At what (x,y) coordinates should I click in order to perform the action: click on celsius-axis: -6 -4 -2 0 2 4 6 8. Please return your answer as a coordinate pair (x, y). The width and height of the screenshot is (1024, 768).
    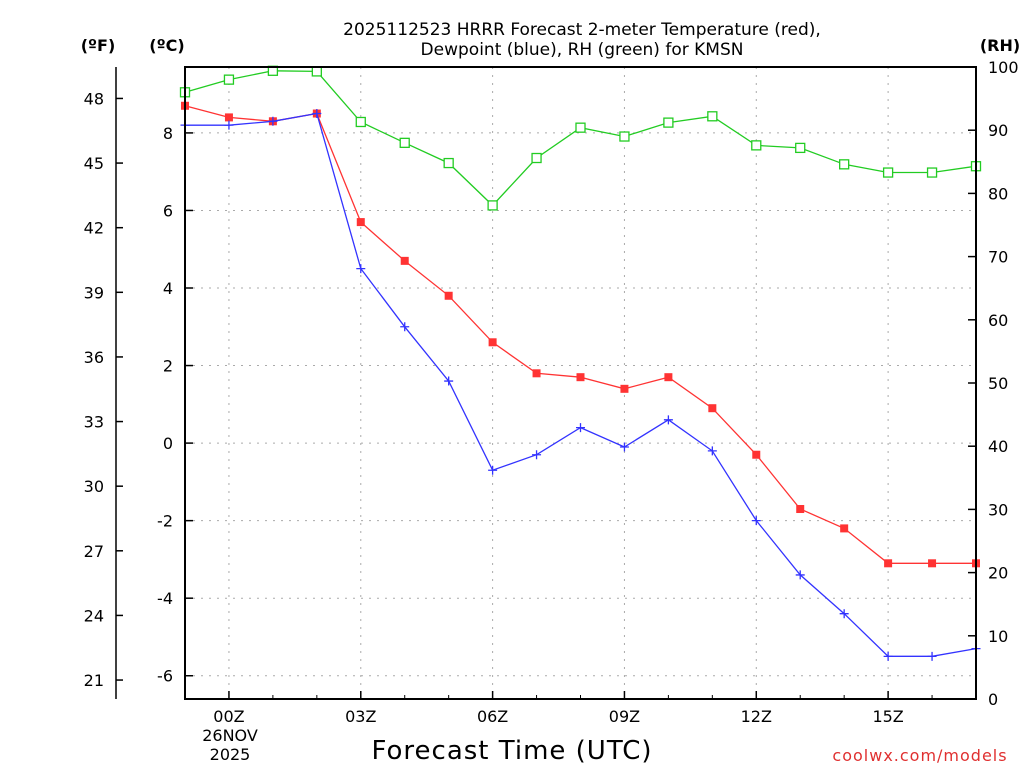
    Looking at the image, I should click on (175, 405).